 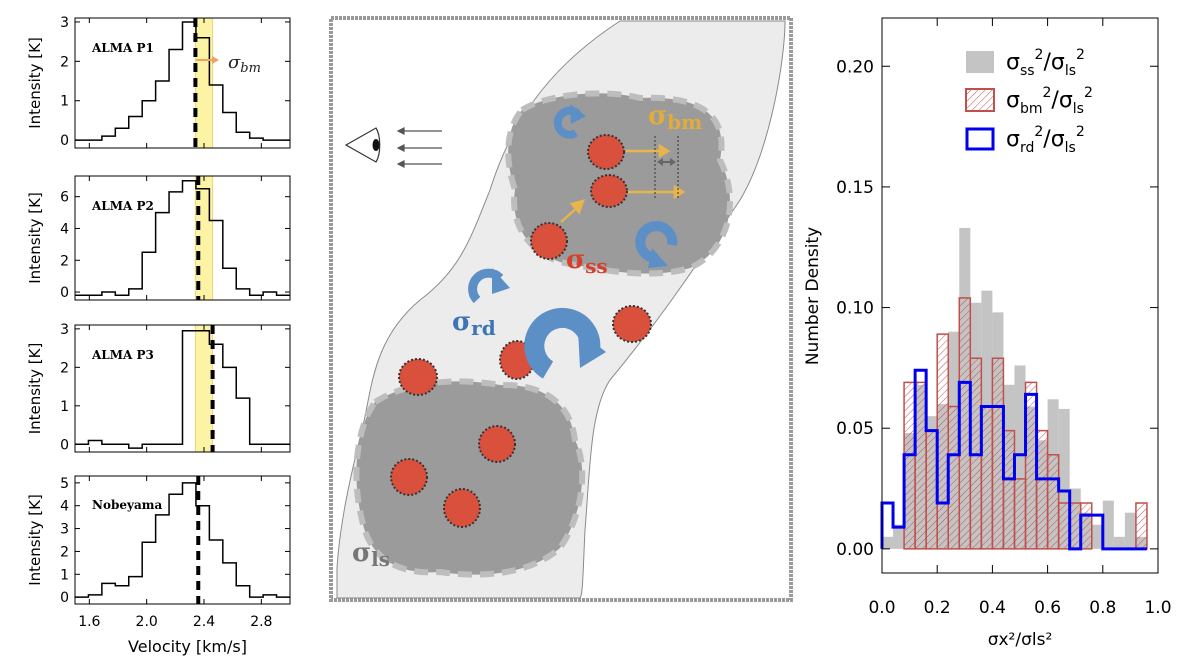 What do you see at coordinates (474, 323) in the screenshot?
I see `sigma-rd-label: σrd` at bounding box center [474, 323].